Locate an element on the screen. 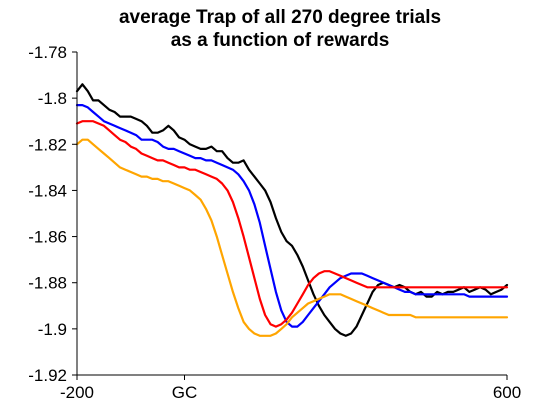 The image size is (560, 420). y-tick-label-7: -1.92 is located at coordinates (47, 375).